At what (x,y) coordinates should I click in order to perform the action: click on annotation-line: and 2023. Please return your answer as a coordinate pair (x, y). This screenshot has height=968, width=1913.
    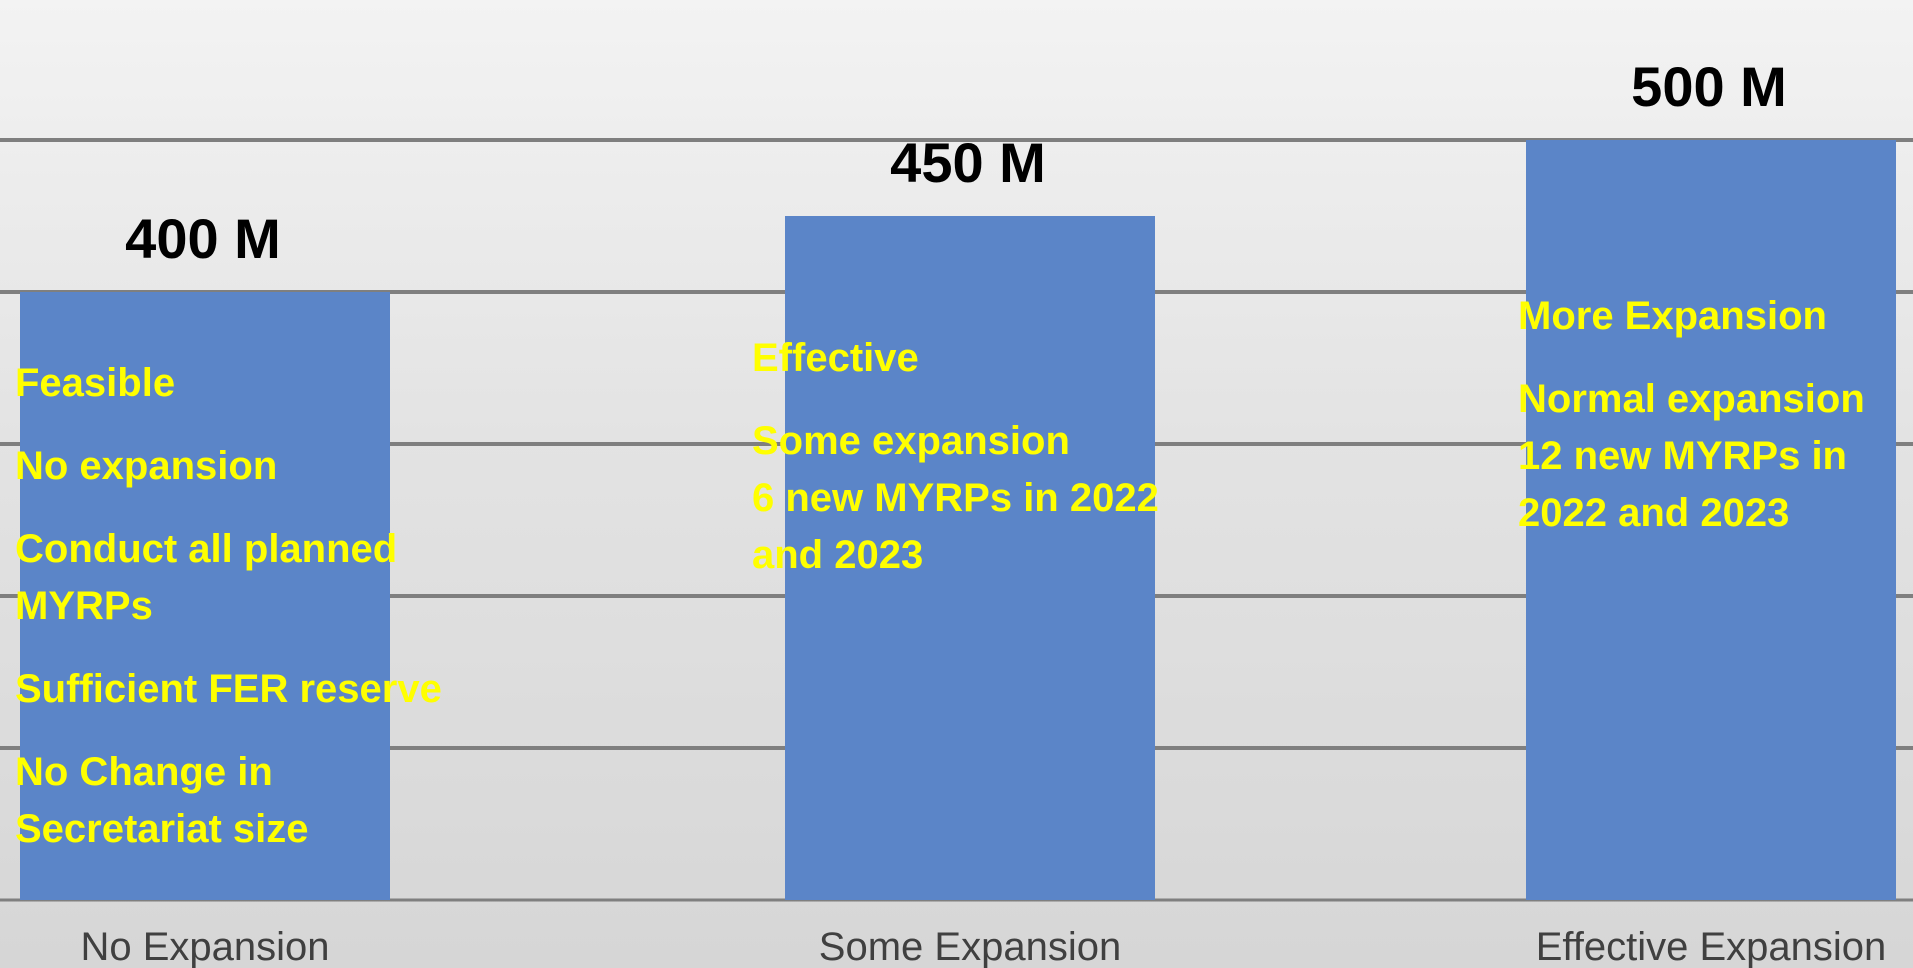
    Looking at the image, I should click on (838, 555).